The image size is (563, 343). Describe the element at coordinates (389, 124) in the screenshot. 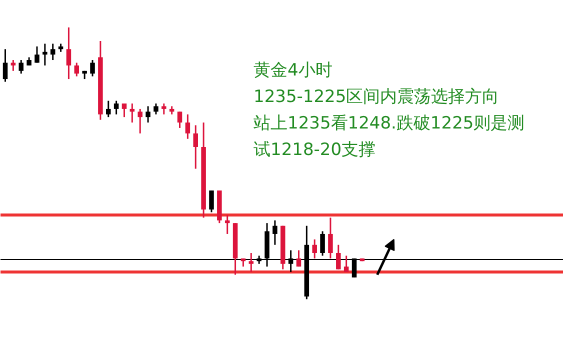

I see `annotation: 站上1235看1248.跌破1225则是测` at that location.